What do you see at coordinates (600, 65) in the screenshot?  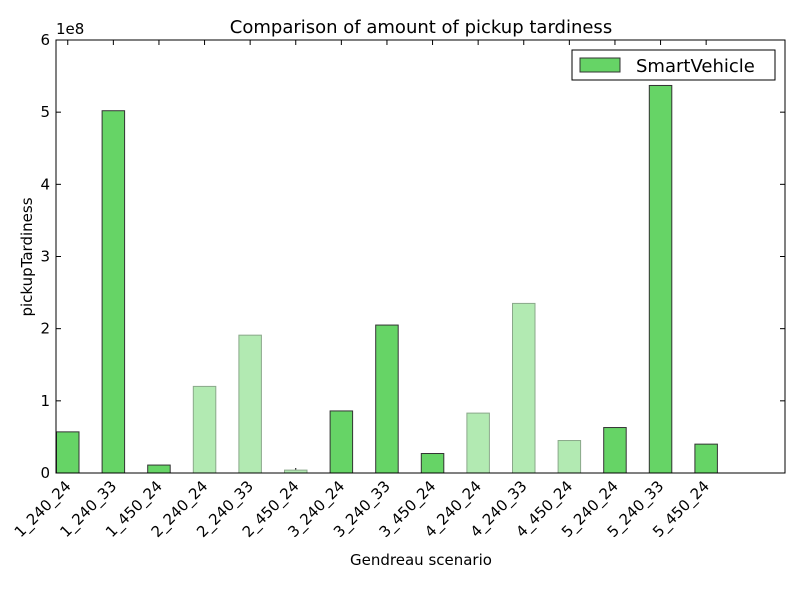 I see `legend-swatch` at bounding box center [600, 65].